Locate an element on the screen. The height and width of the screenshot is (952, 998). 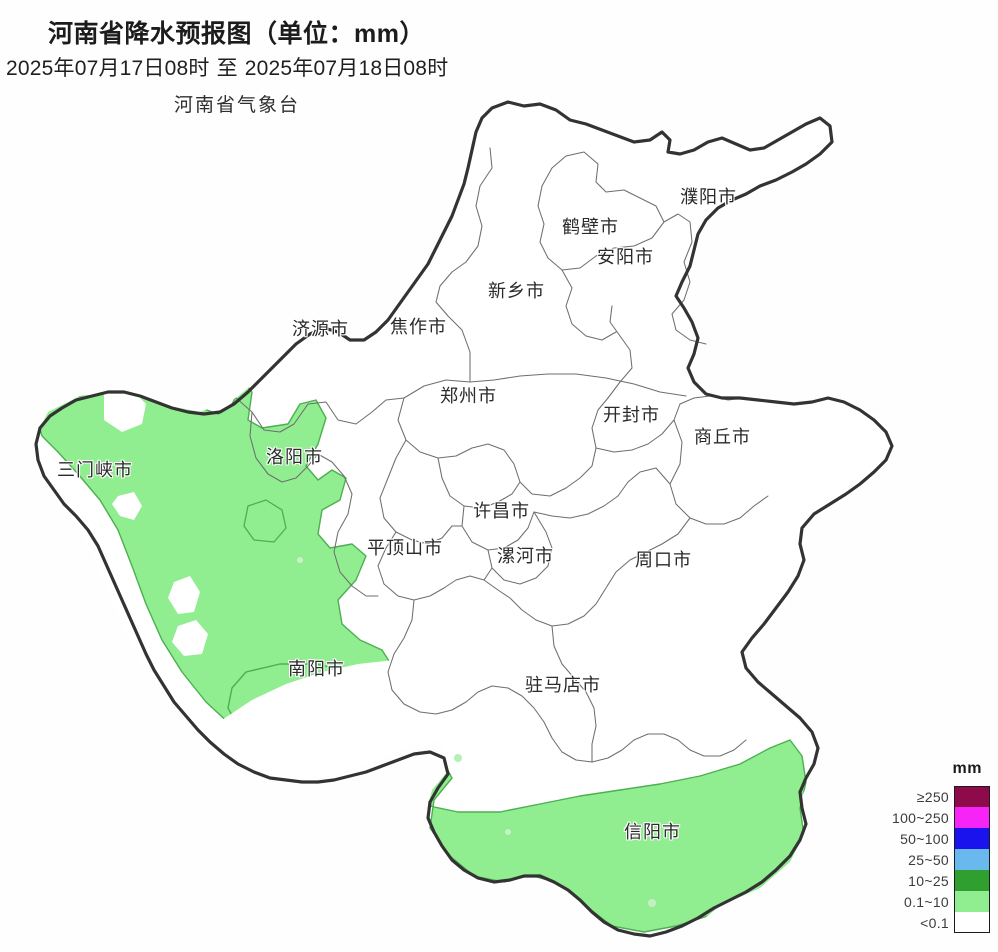
legend-range-label: ≥250 is located at coordinates (932, 796).